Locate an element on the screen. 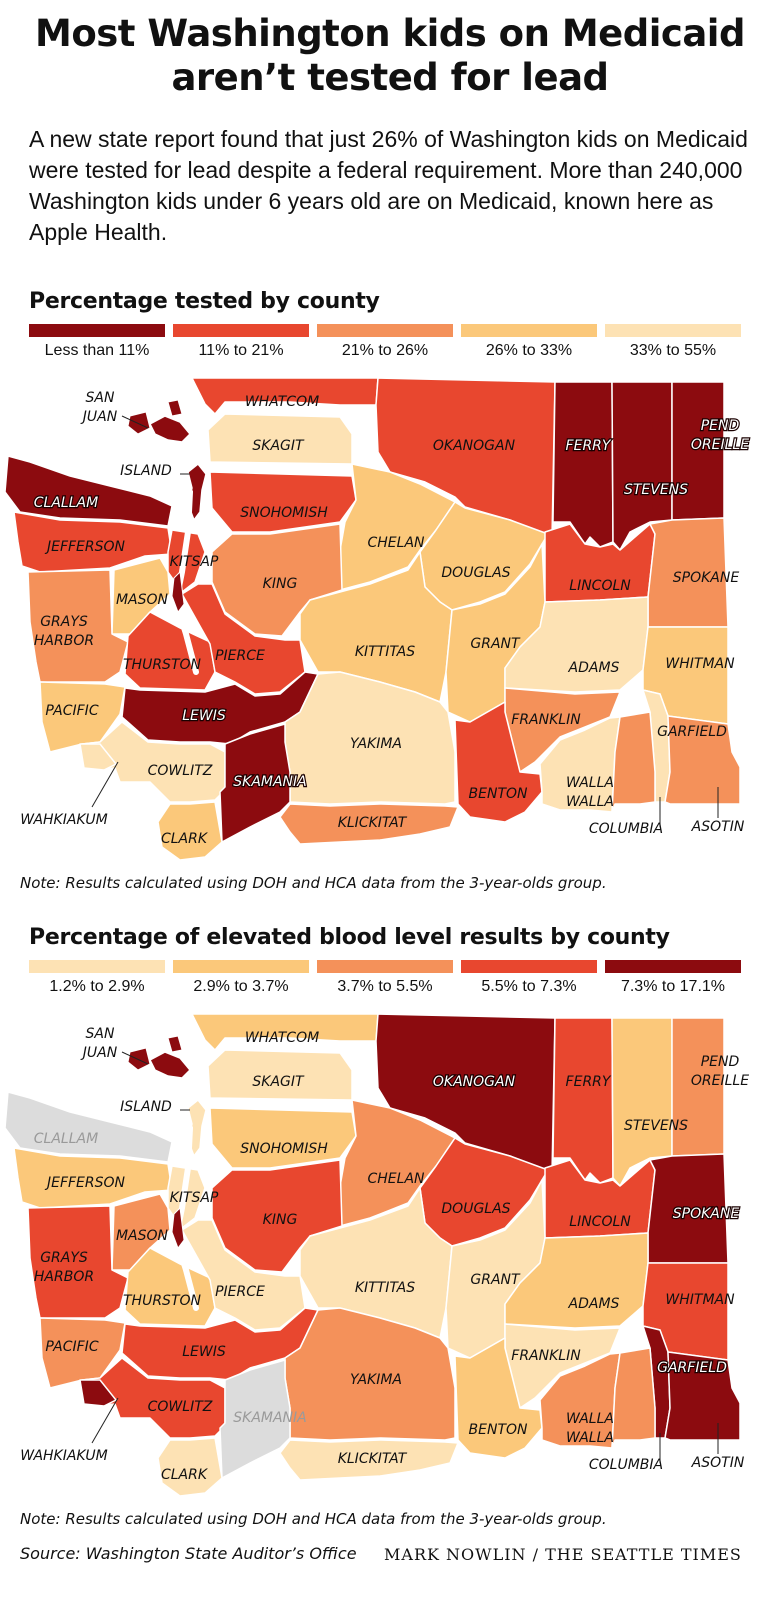  county-wahkiakum is located at coordinates (98, 1393).